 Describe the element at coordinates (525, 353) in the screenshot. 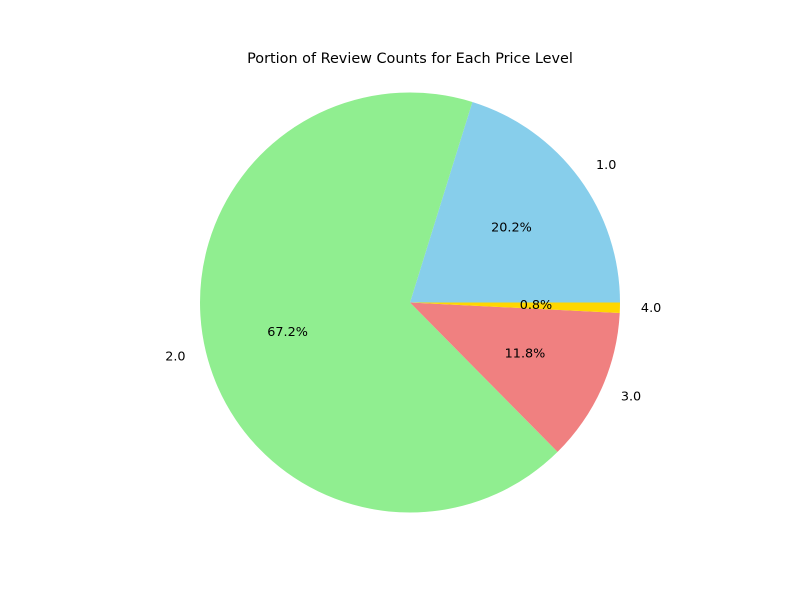

I see `slice-percent-label: 11.8%` at that location.